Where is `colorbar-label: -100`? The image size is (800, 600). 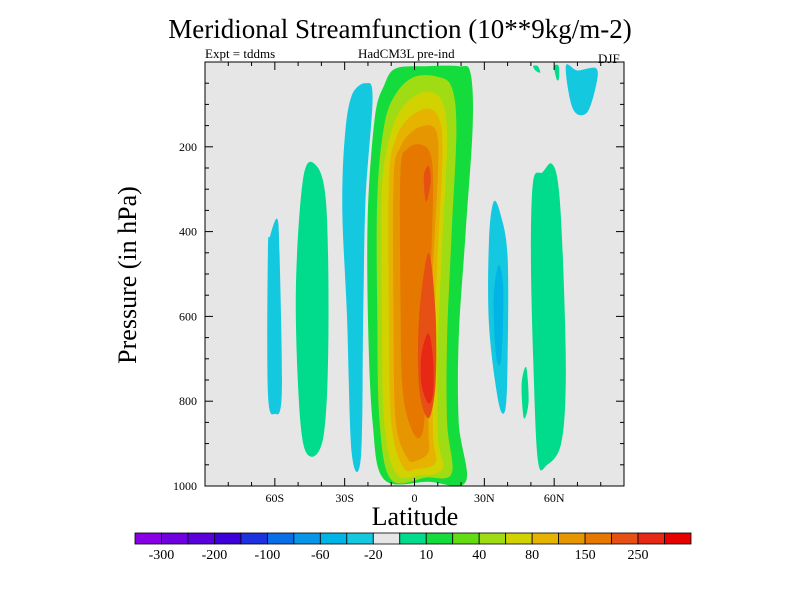
colorbar-label: -100 is located at coordinates (268, 555).